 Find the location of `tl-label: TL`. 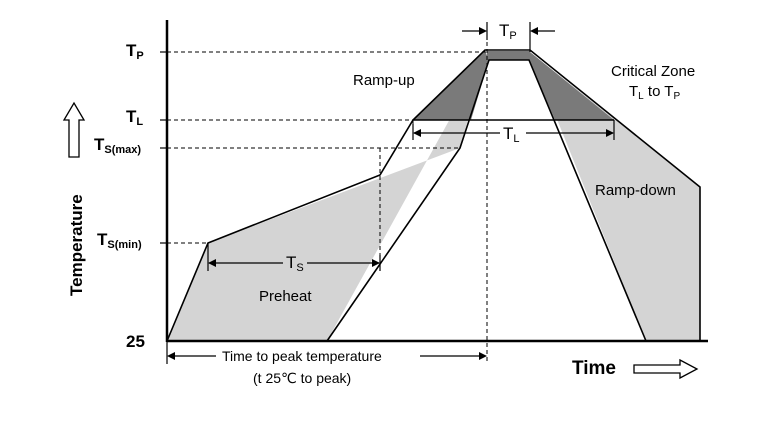

tl-label: TL is located at coordinates (134, 117).